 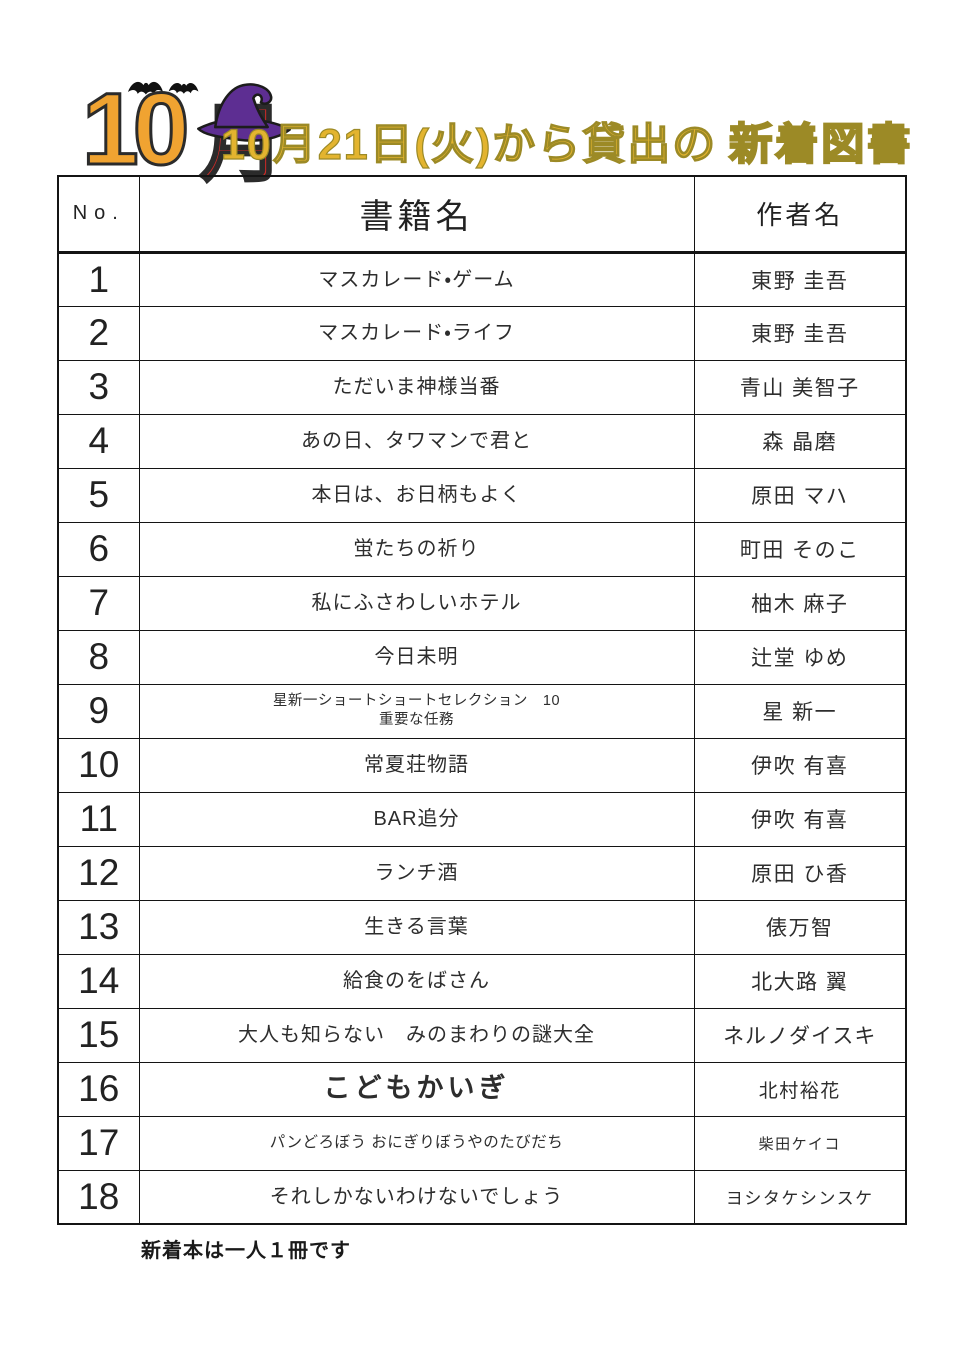 I want to click on table-row: 11 BAR追分 伊吹 有喜, so click(x=482, y=819).